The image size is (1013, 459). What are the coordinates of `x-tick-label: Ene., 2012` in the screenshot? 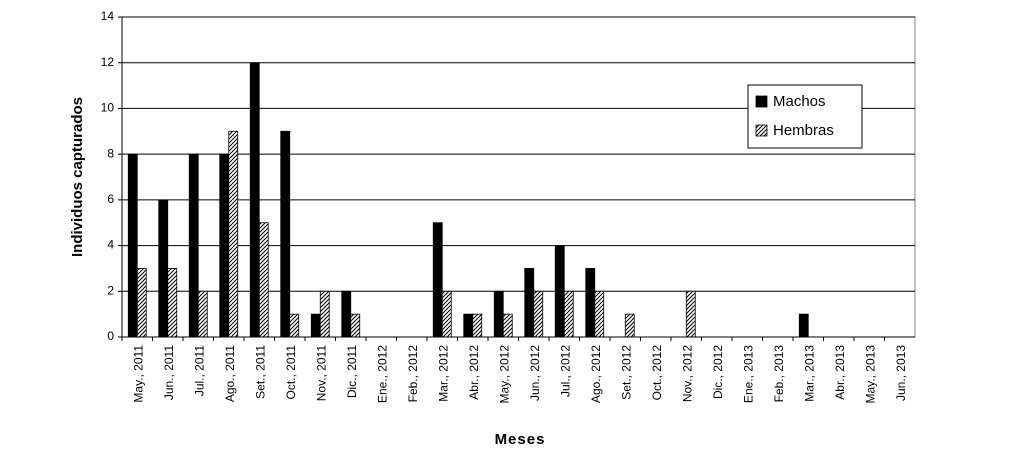 It's located at (382, 374).